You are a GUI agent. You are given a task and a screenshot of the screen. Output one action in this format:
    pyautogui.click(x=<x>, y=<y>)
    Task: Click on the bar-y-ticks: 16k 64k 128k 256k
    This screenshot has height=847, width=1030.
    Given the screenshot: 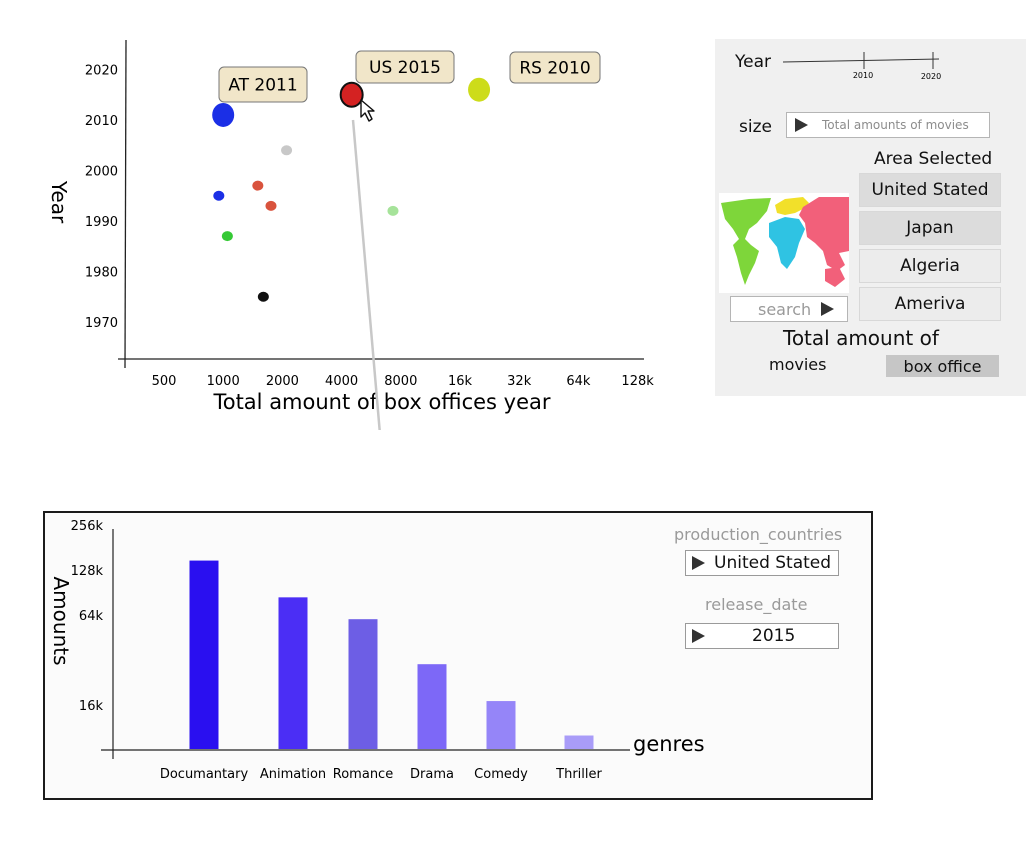 What is the action you would take?
    pyautogui.click(x=87, y=616)
    